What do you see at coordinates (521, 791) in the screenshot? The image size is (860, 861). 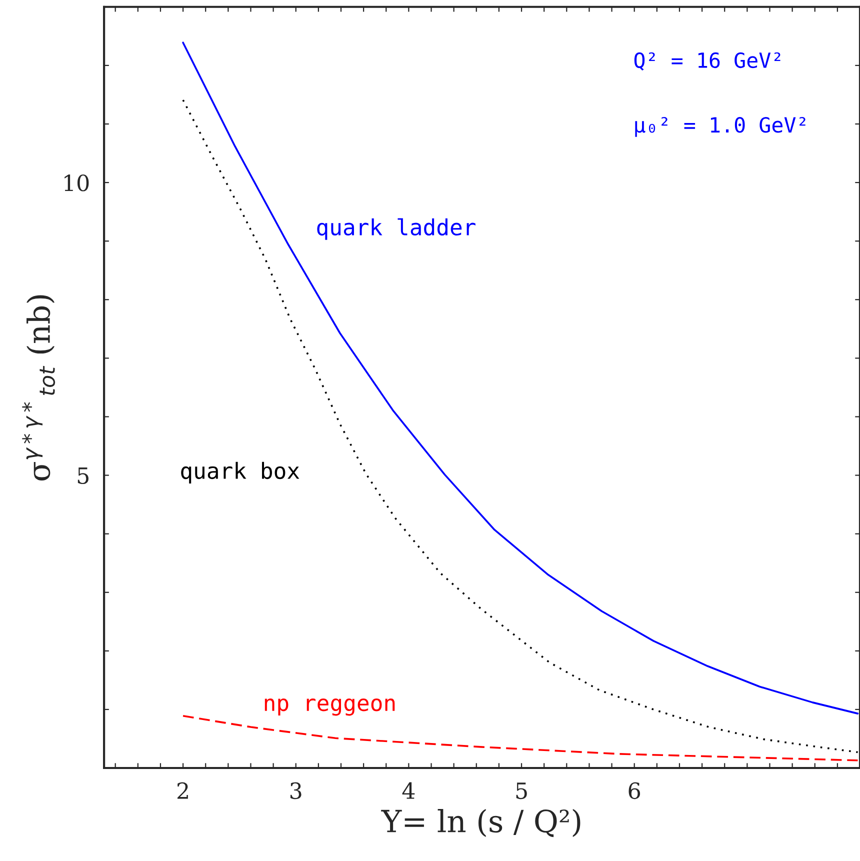 I see `x-tick-label: 5` at bounding box center [521, 791].